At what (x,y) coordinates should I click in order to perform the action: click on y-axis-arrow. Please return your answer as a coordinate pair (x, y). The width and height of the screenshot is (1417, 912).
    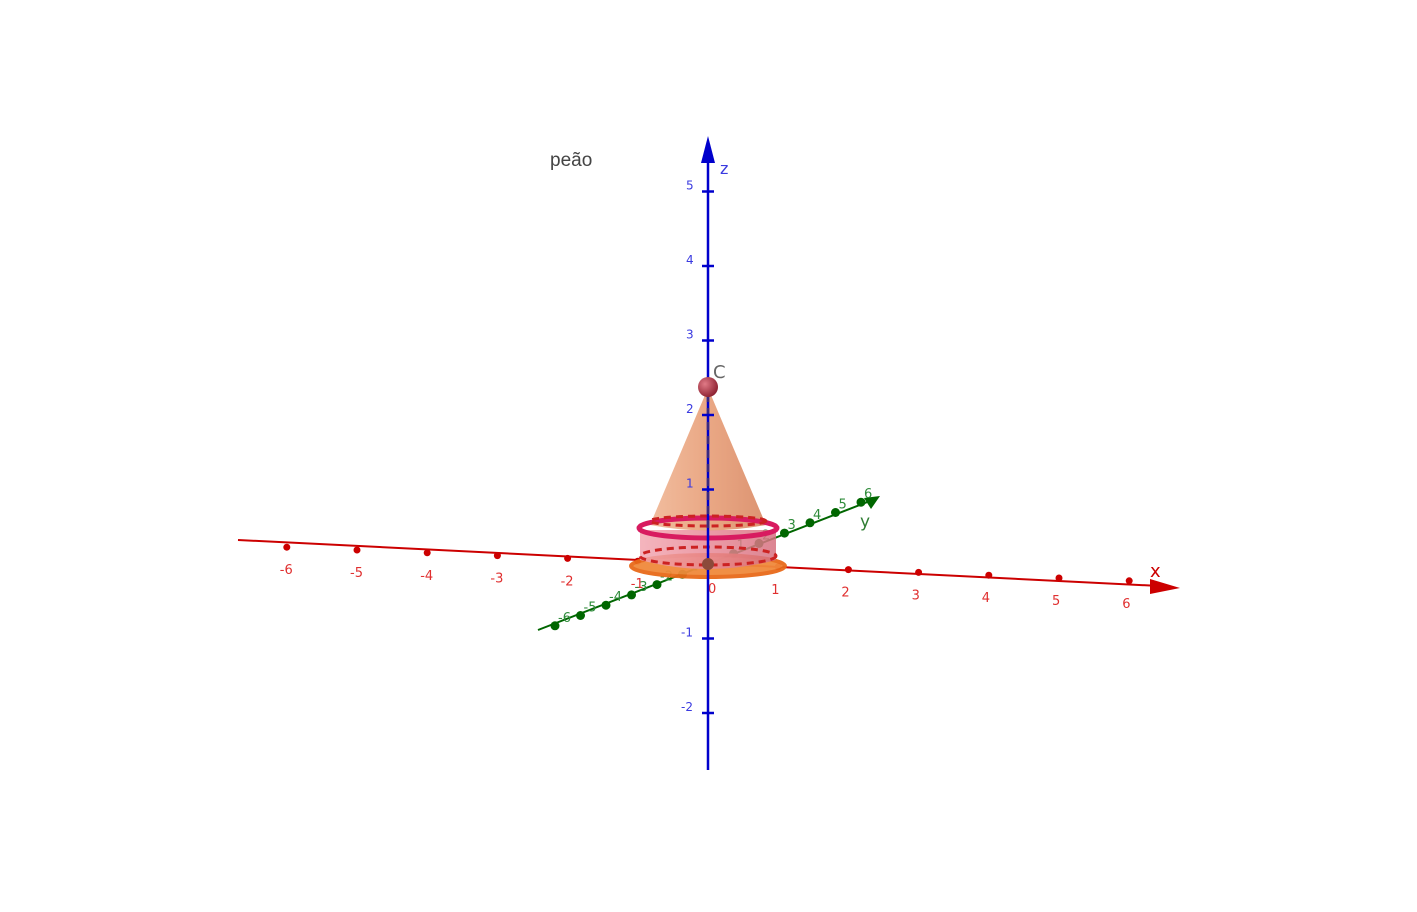
    Looking at the image, I should click on (872, 502).